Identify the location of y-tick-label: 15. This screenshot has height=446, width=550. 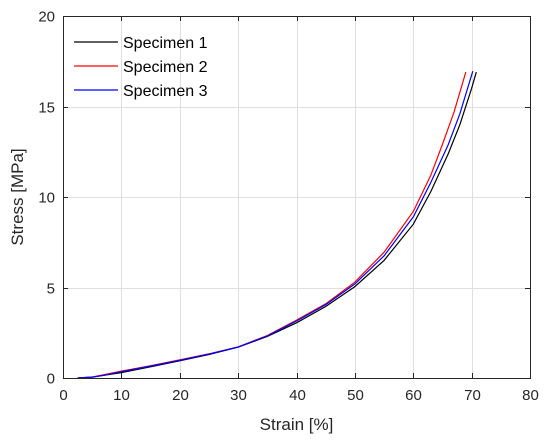
(46, 108).